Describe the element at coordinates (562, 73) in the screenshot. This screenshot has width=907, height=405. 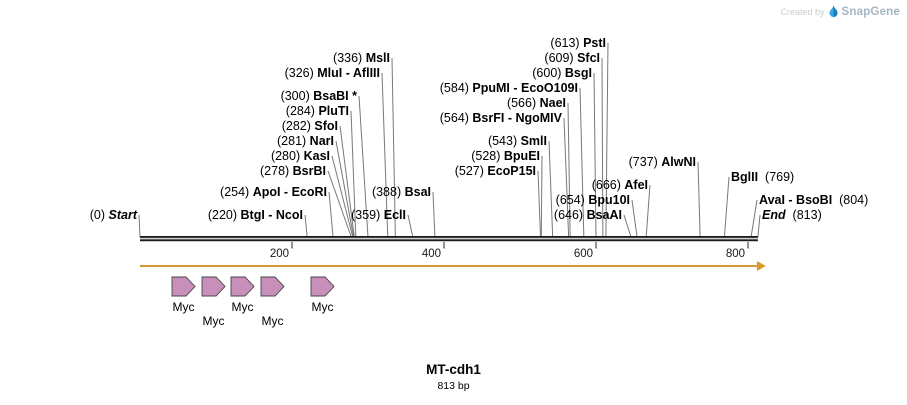
I see `enzyme-site-label-bsgi: (600) BsgI` at that location.